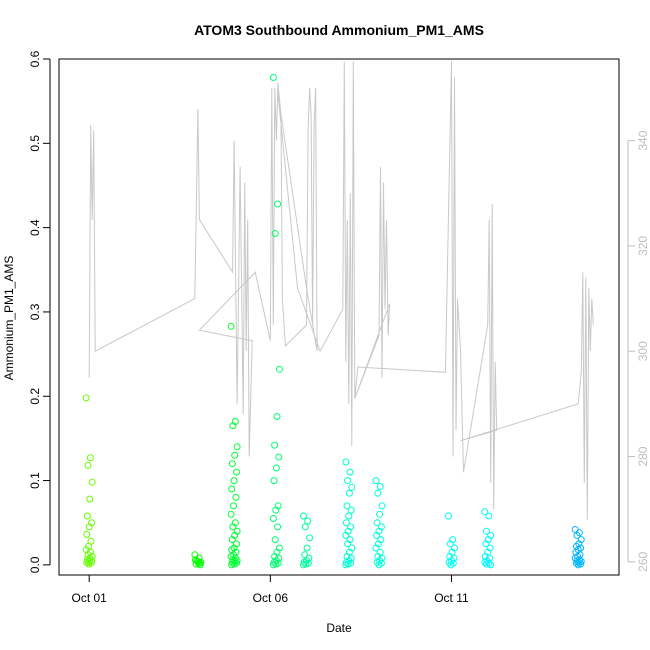 The image size is (650, 650). What do you see at coordinates (643, 351) in the screenshot?
I see `y2-tick-label: 300` at bounding box center [643, 351].